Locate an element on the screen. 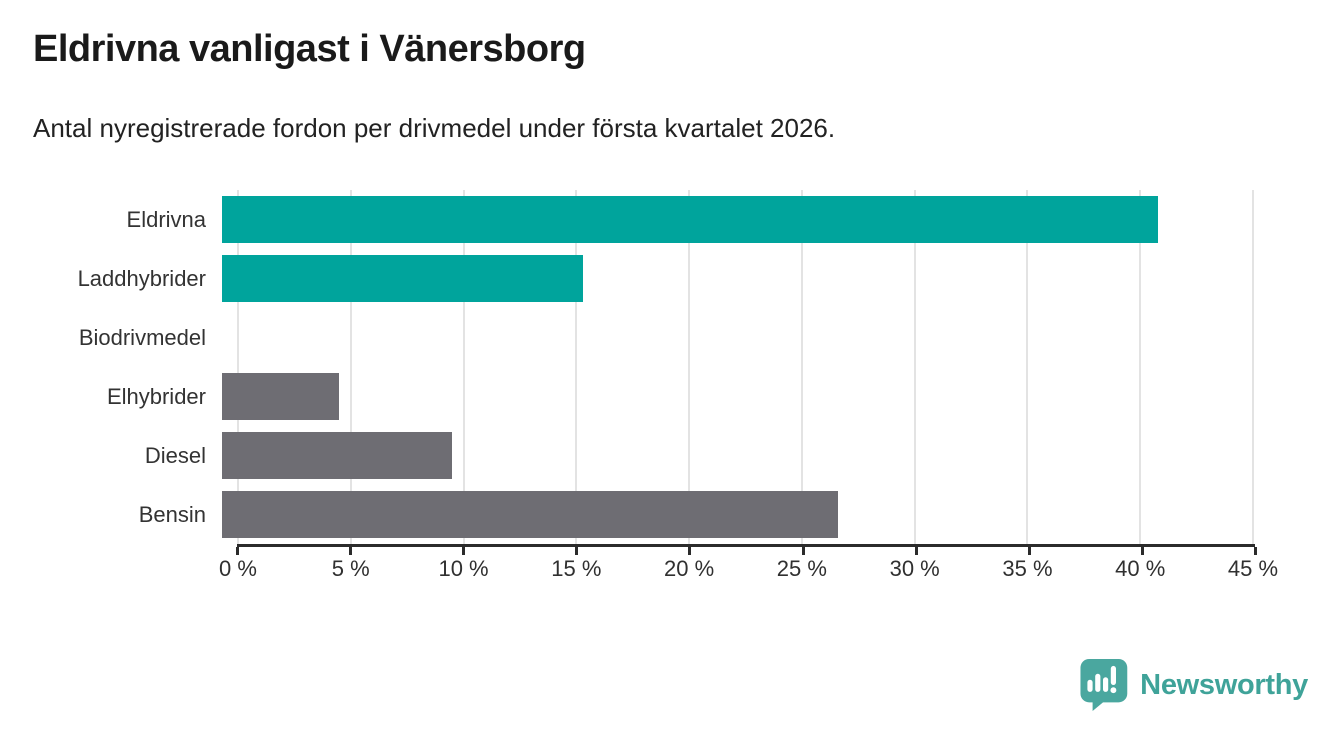  bar-row: Biodrivmedel is located at coordinates (670, 337).